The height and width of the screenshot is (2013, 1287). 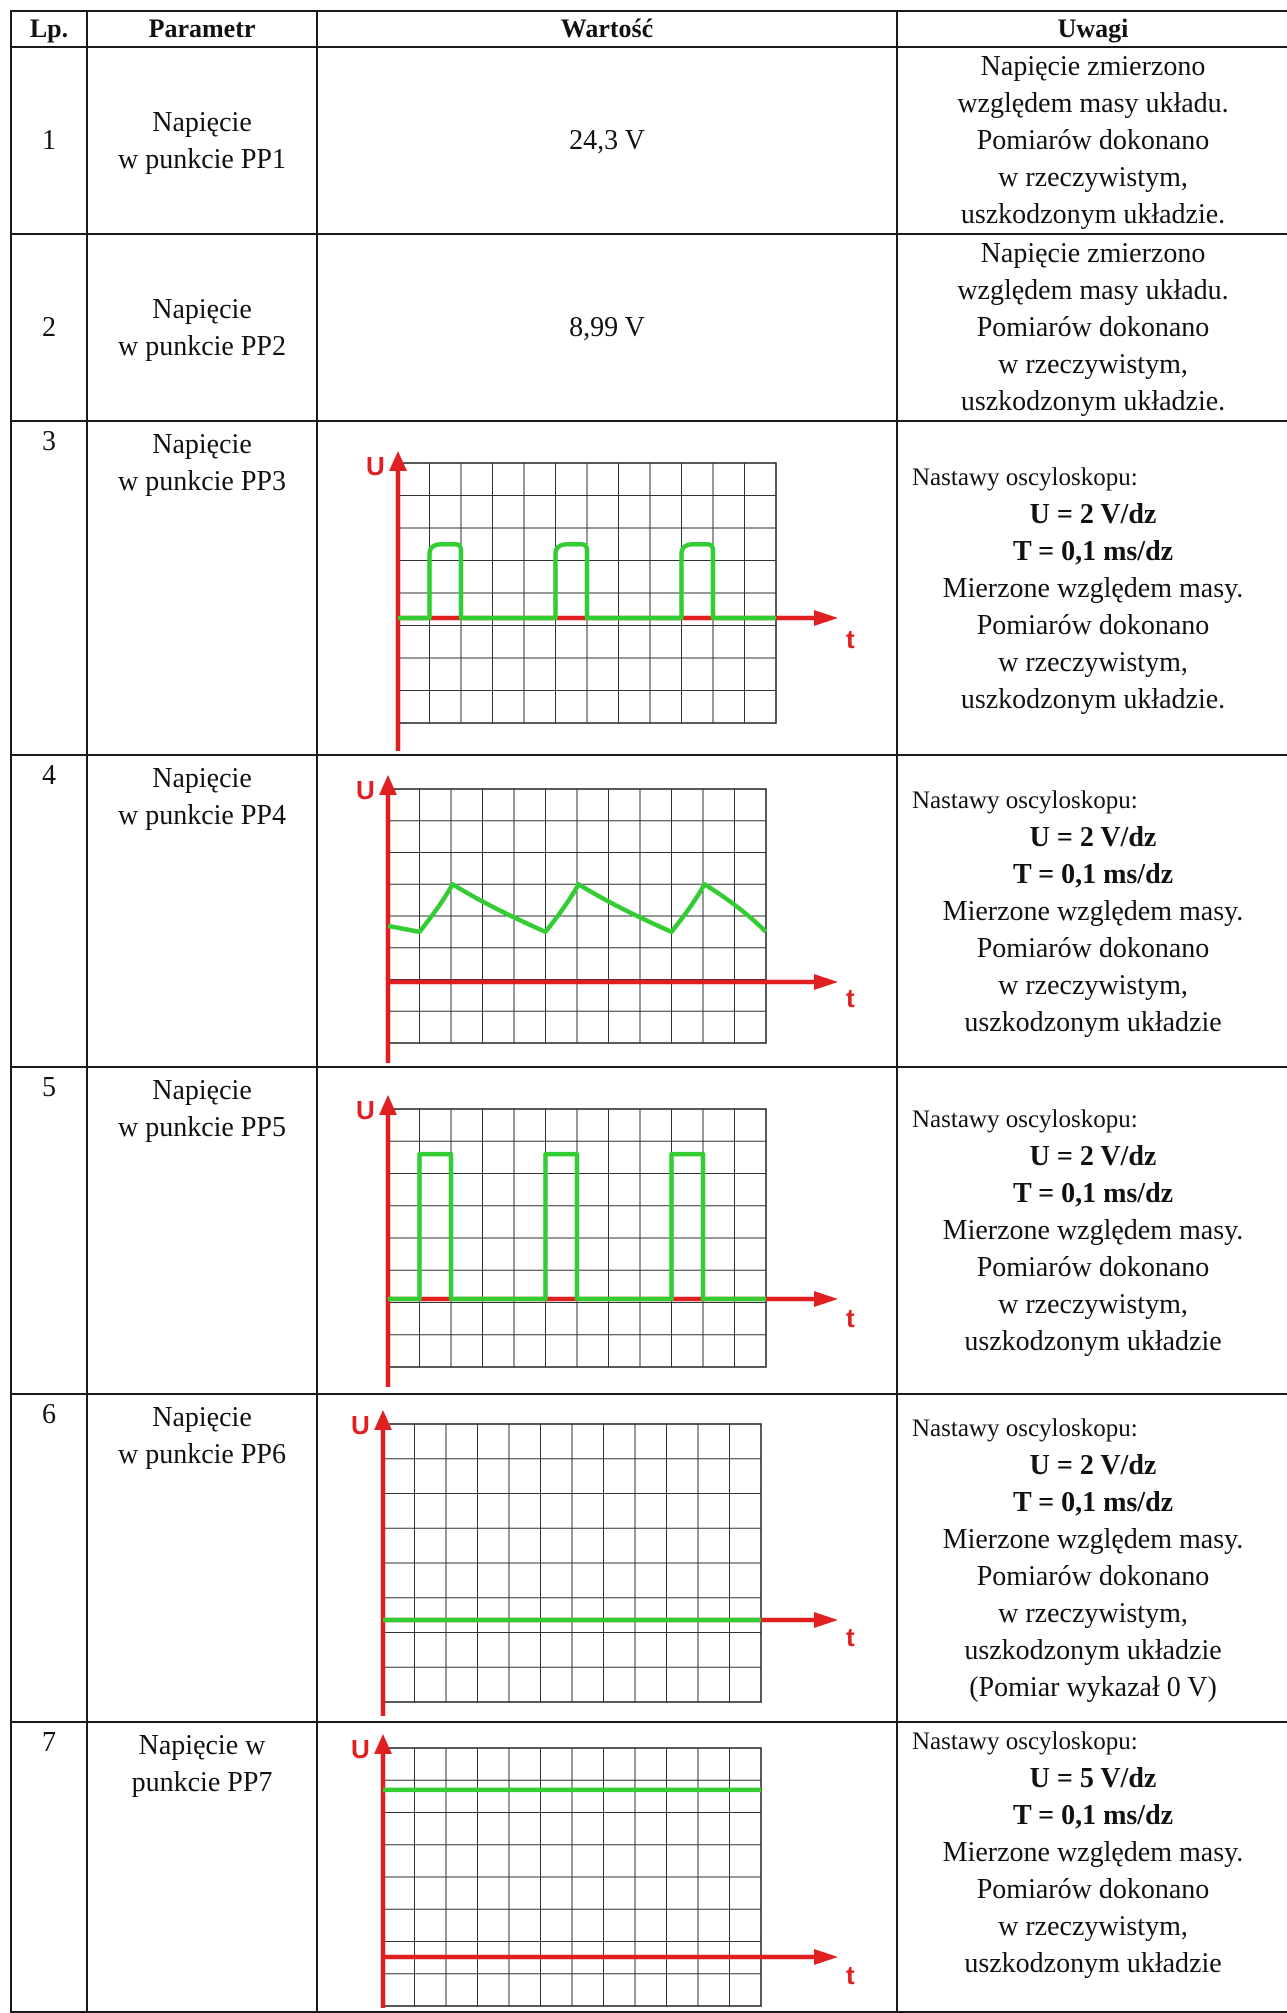 I want to click on parameter-line: w punkcie PP2, so click(x=202, y=346).